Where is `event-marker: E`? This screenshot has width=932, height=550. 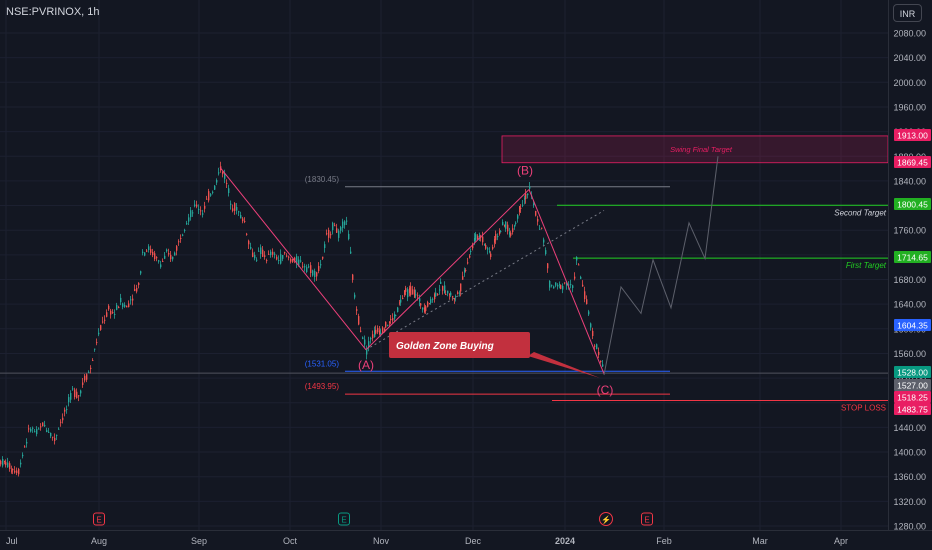
event-marker: E is located at coordinates (99, 519).